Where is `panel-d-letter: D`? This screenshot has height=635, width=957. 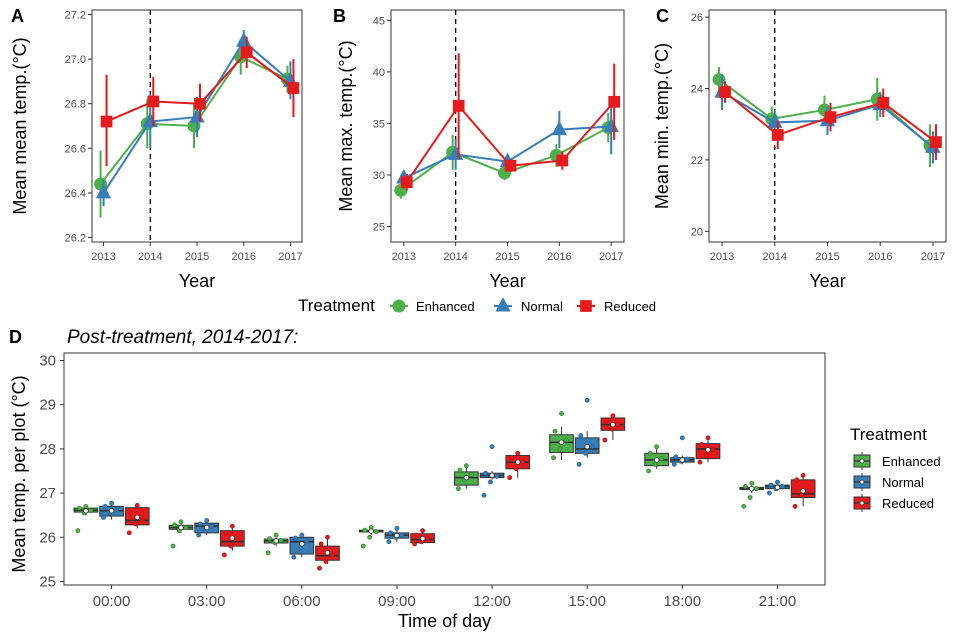
panel-d-letter: D is located at coordinates (15, 337).